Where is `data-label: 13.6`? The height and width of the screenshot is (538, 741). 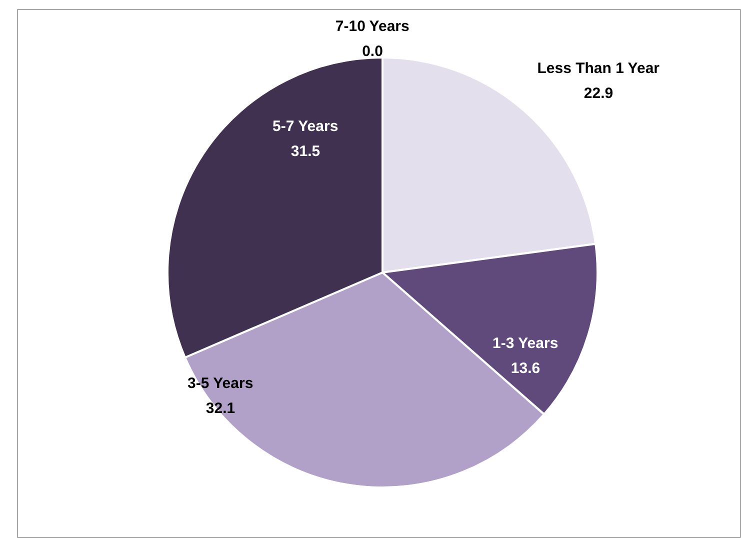 data-label: 13.6 is located at coordinates (525, 368).